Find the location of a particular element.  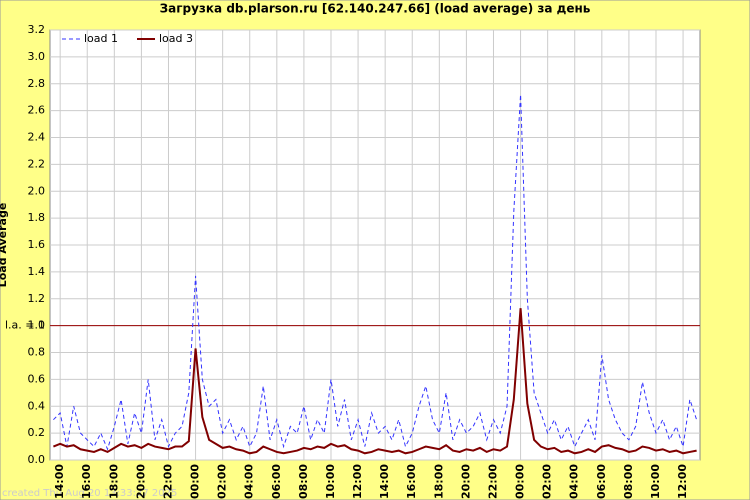

y-tick-label: 1.0 is located at coordinates (37, 325).